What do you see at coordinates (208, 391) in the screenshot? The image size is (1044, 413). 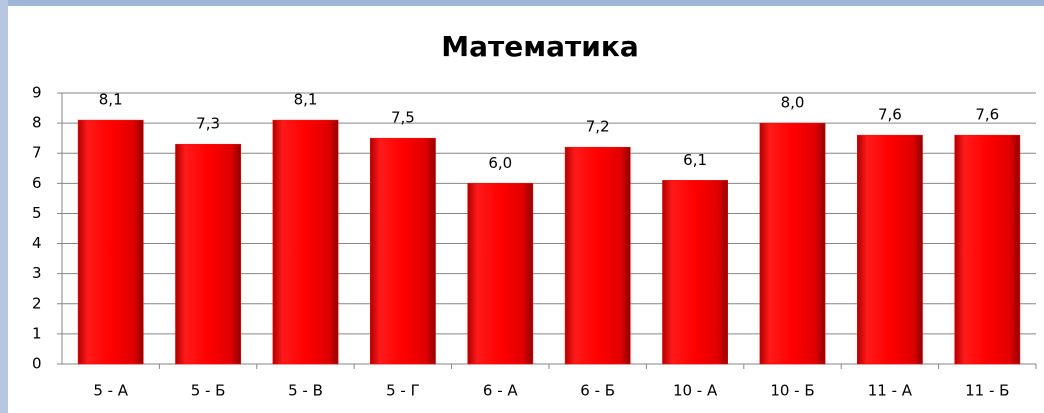 I see `x-tick-label: 5 - Б` at bounding box center [208, 391].